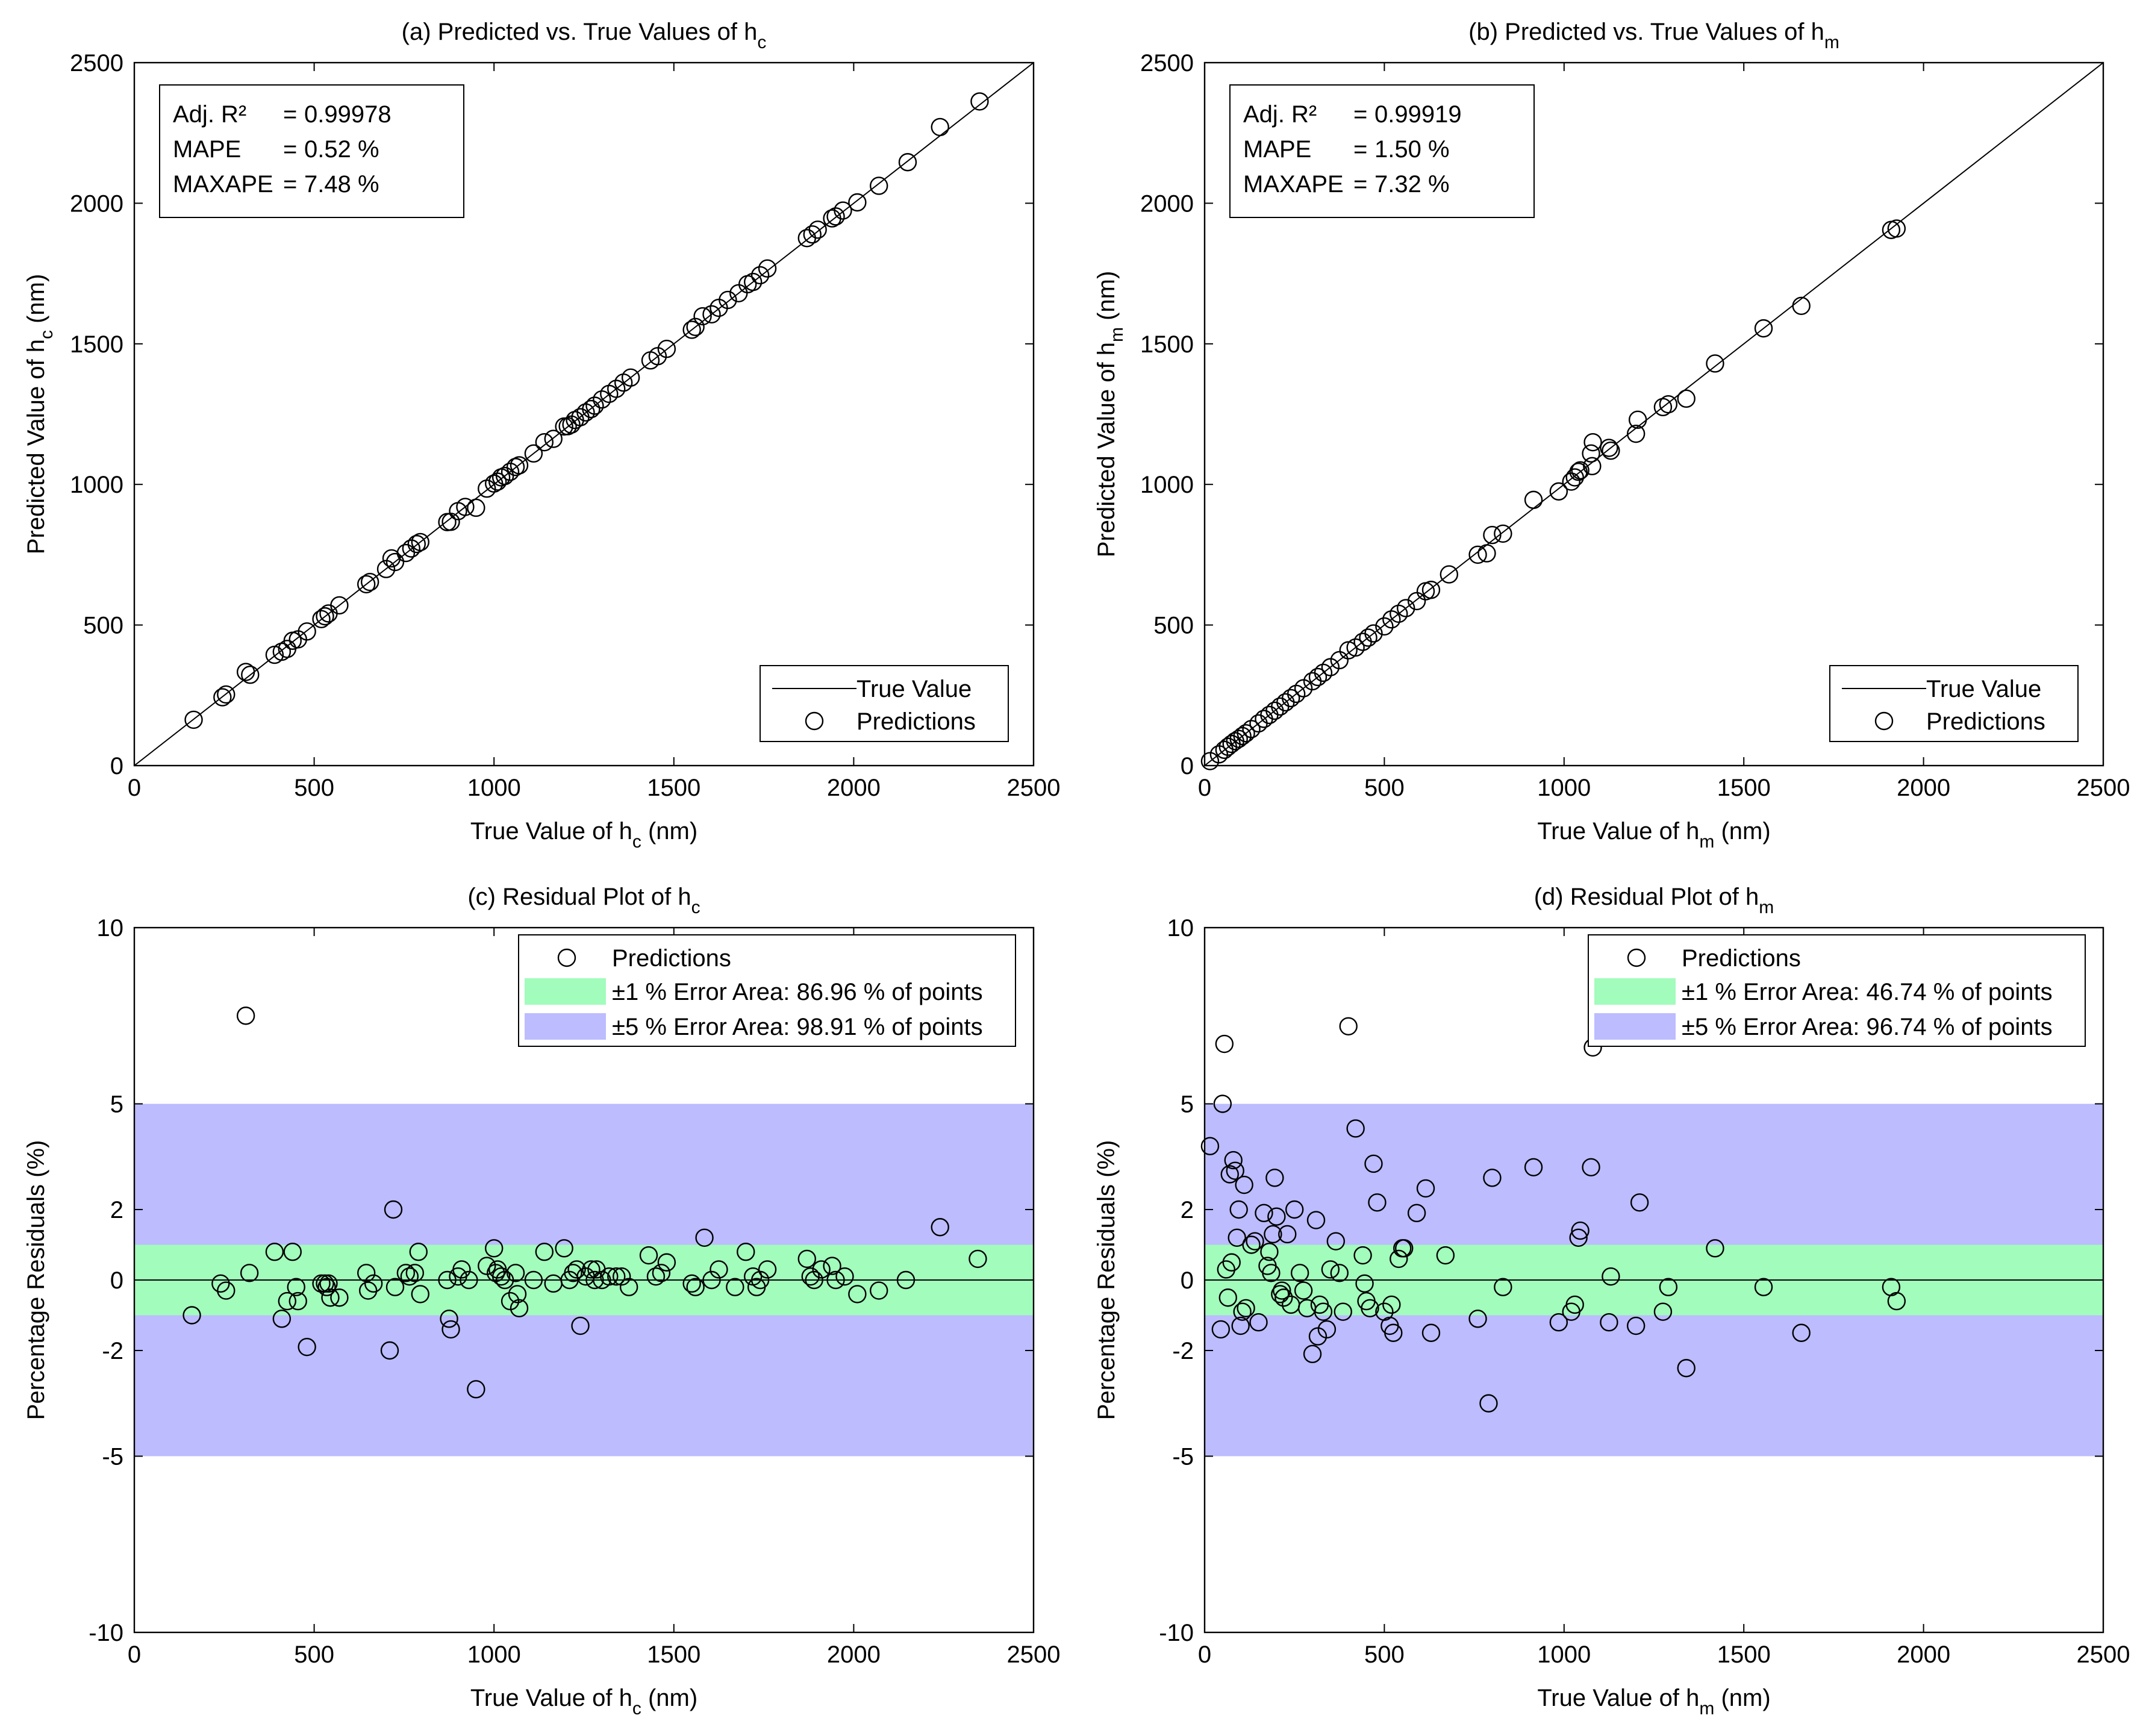 This screenshot has height=1736, width=2137. What do you see at coordinates (36, 1280) in the screenshot?
I see `y-axis-label: Percentage Residuals (%)` at bounding box center [36, 1280].